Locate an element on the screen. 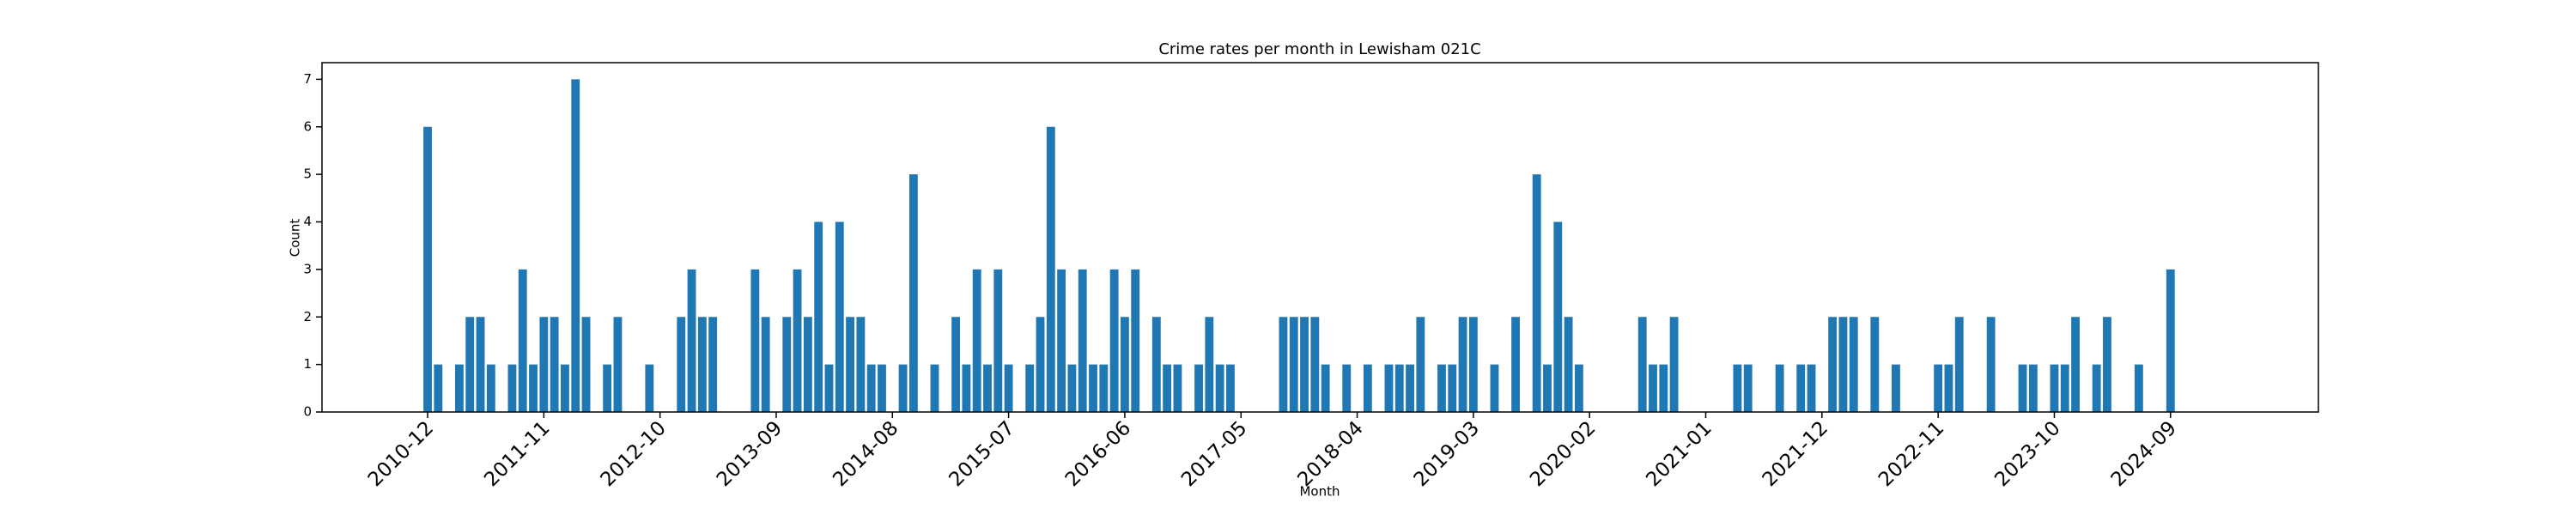 The width and height of the screenshot is (2576, 515). y-tick-label: 0 is located at coordinates (307, 412).